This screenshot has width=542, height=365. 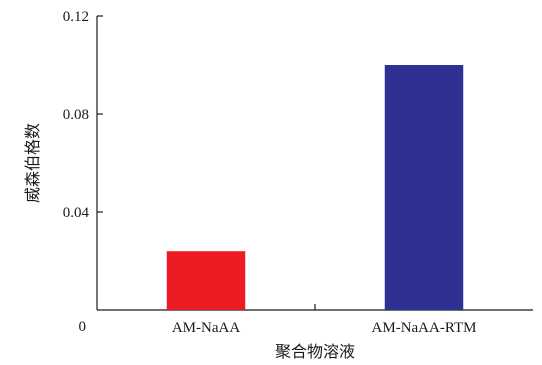 I want to click on y-axis-title: 威森伯格数, so click(x=33, y=163).